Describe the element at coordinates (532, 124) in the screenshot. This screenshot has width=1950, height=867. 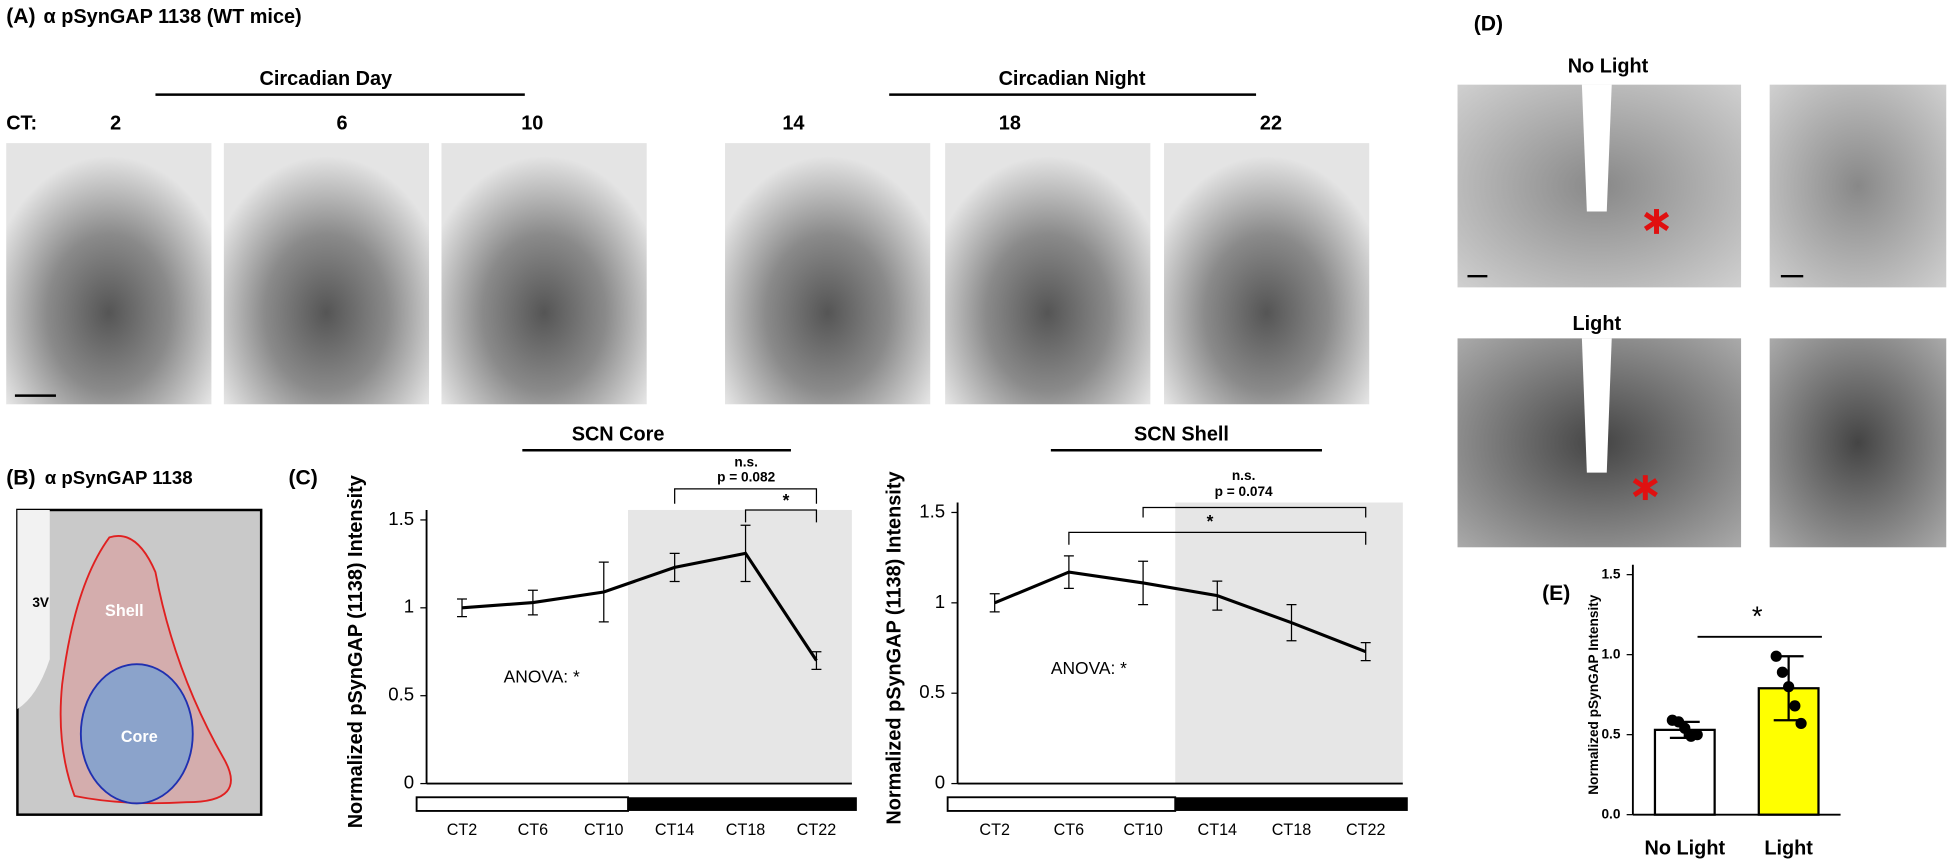
I see `time-label: 10` at that location.